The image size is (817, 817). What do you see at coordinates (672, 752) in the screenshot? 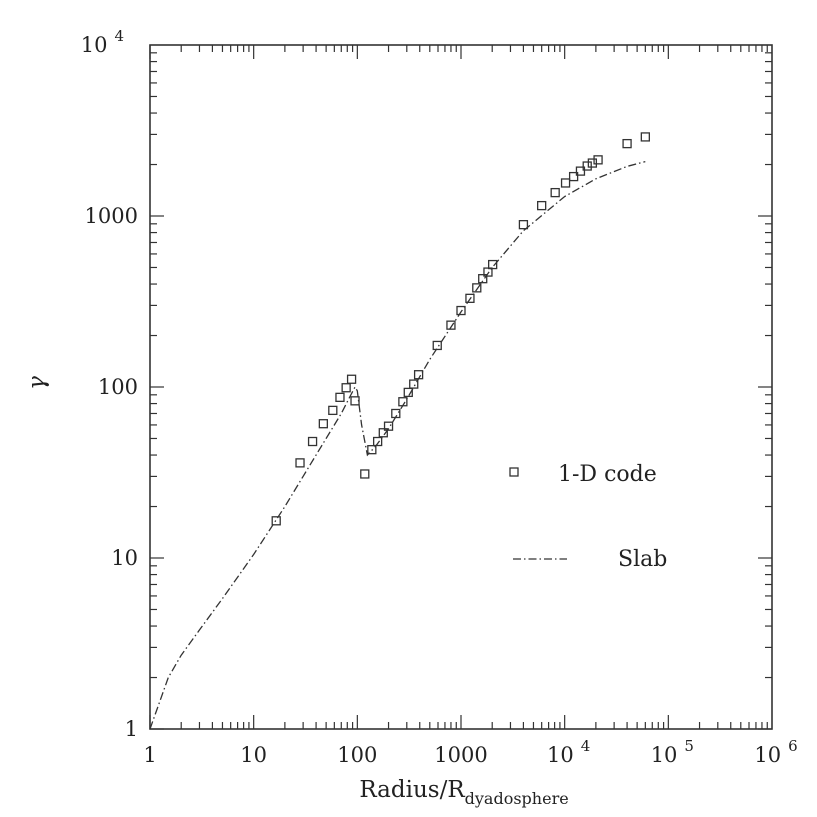
I see `x-tick-label: 10 5` at bounding box center [672, 752].